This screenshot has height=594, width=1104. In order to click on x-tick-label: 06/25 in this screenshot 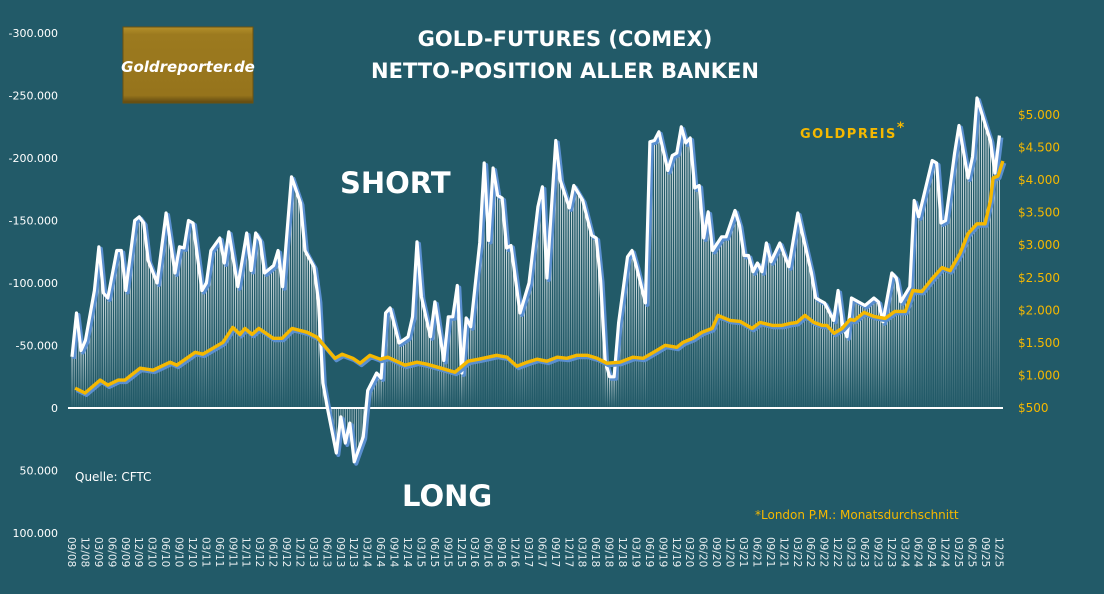, I will do `click(971, 552)`.